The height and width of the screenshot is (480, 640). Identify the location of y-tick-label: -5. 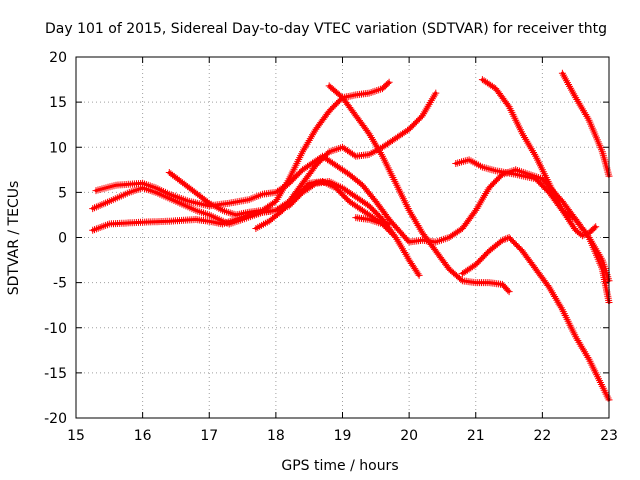
(60, 284).